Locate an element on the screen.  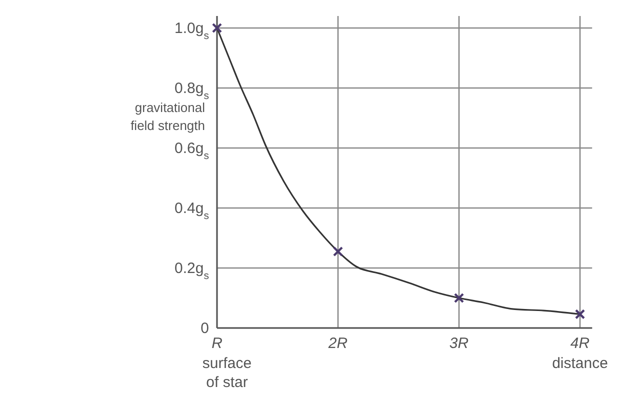
x-axis-title: distance is located at coordinates (580, 363).